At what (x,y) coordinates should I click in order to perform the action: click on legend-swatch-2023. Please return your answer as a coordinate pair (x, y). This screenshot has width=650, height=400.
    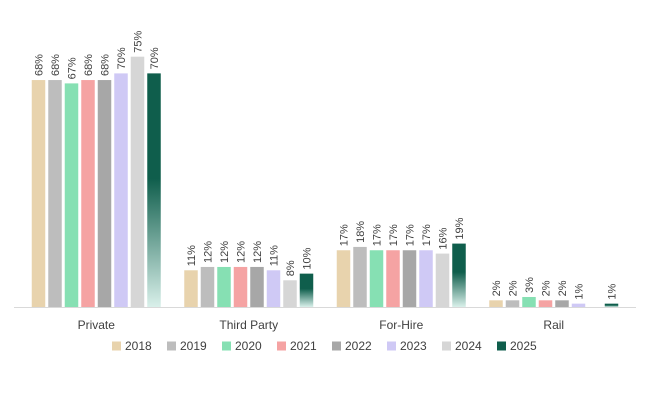
    Looking at the image, I should click on (391, 346).